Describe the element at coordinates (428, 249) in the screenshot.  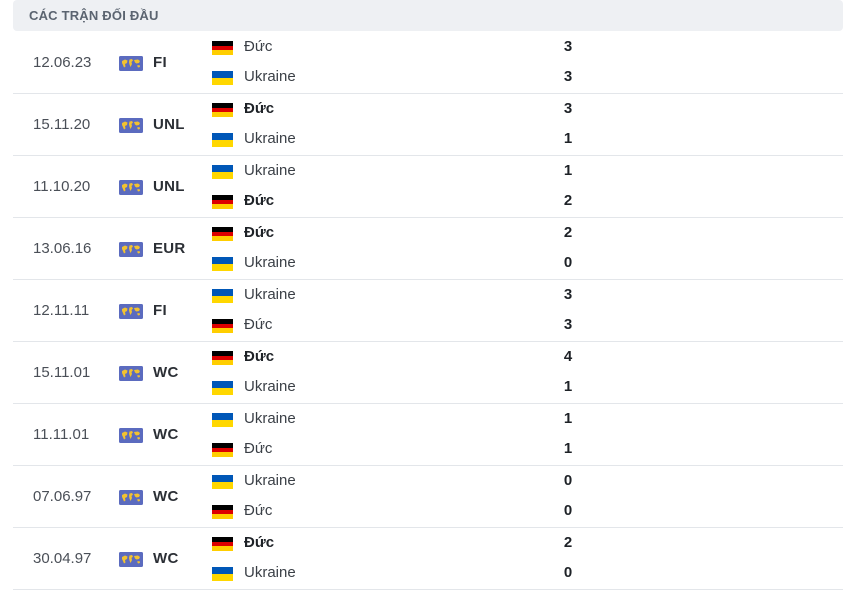
I see `match-row: 13.06.16 EUR Đức 2 Ukraine 0` at that location.